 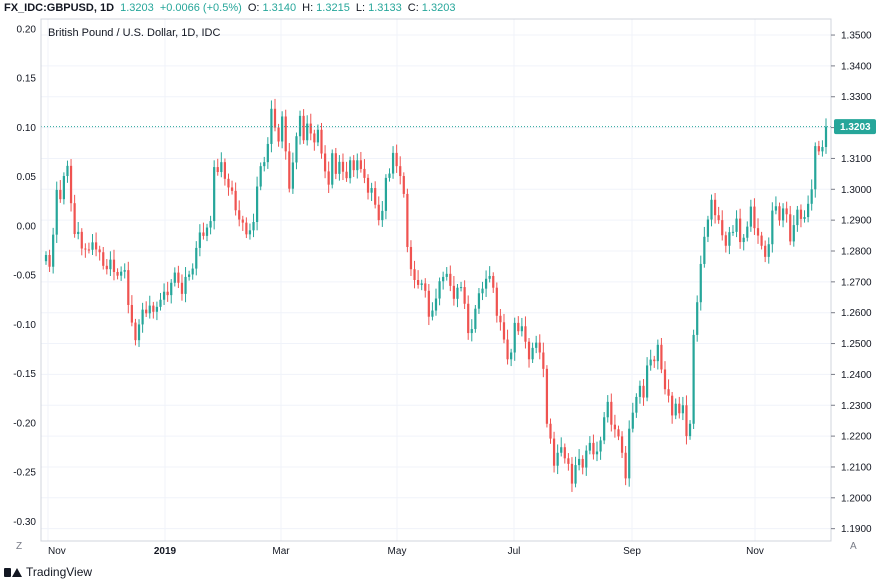 What do you see at coordinates (856, 159) in the screenshot?
I see `right-tick-label: 1.3100` at bounding box center [856, 159].